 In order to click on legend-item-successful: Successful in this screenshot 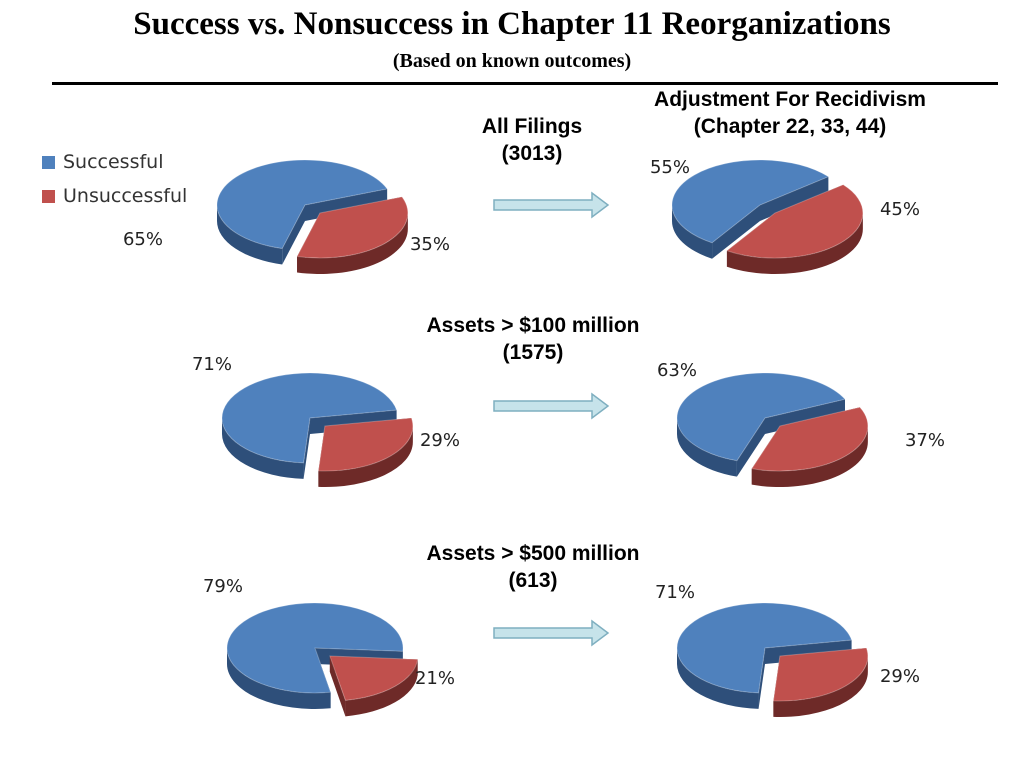, I will do `click(114, 162)`.